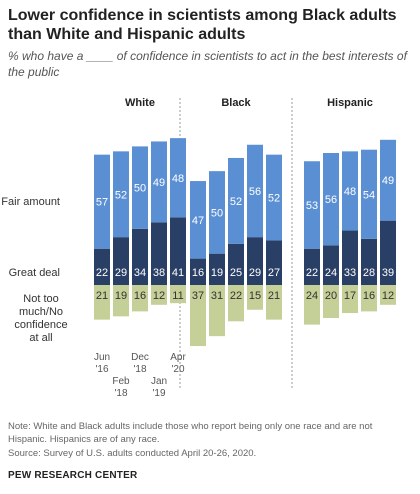 Image resolution: width=420 pixels, height=494 pixels. What do you see at coordinates (121, 296) in the screenshot?
I see `value-label-not-too-much: 19` at bounding box center [121, 296].